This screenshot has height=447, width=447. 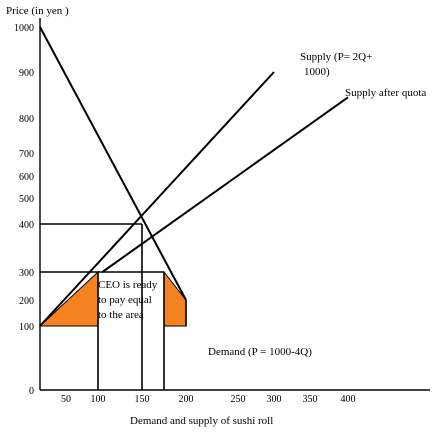 I want to click on y-tick-label: 0, so click(x=31, y=391).